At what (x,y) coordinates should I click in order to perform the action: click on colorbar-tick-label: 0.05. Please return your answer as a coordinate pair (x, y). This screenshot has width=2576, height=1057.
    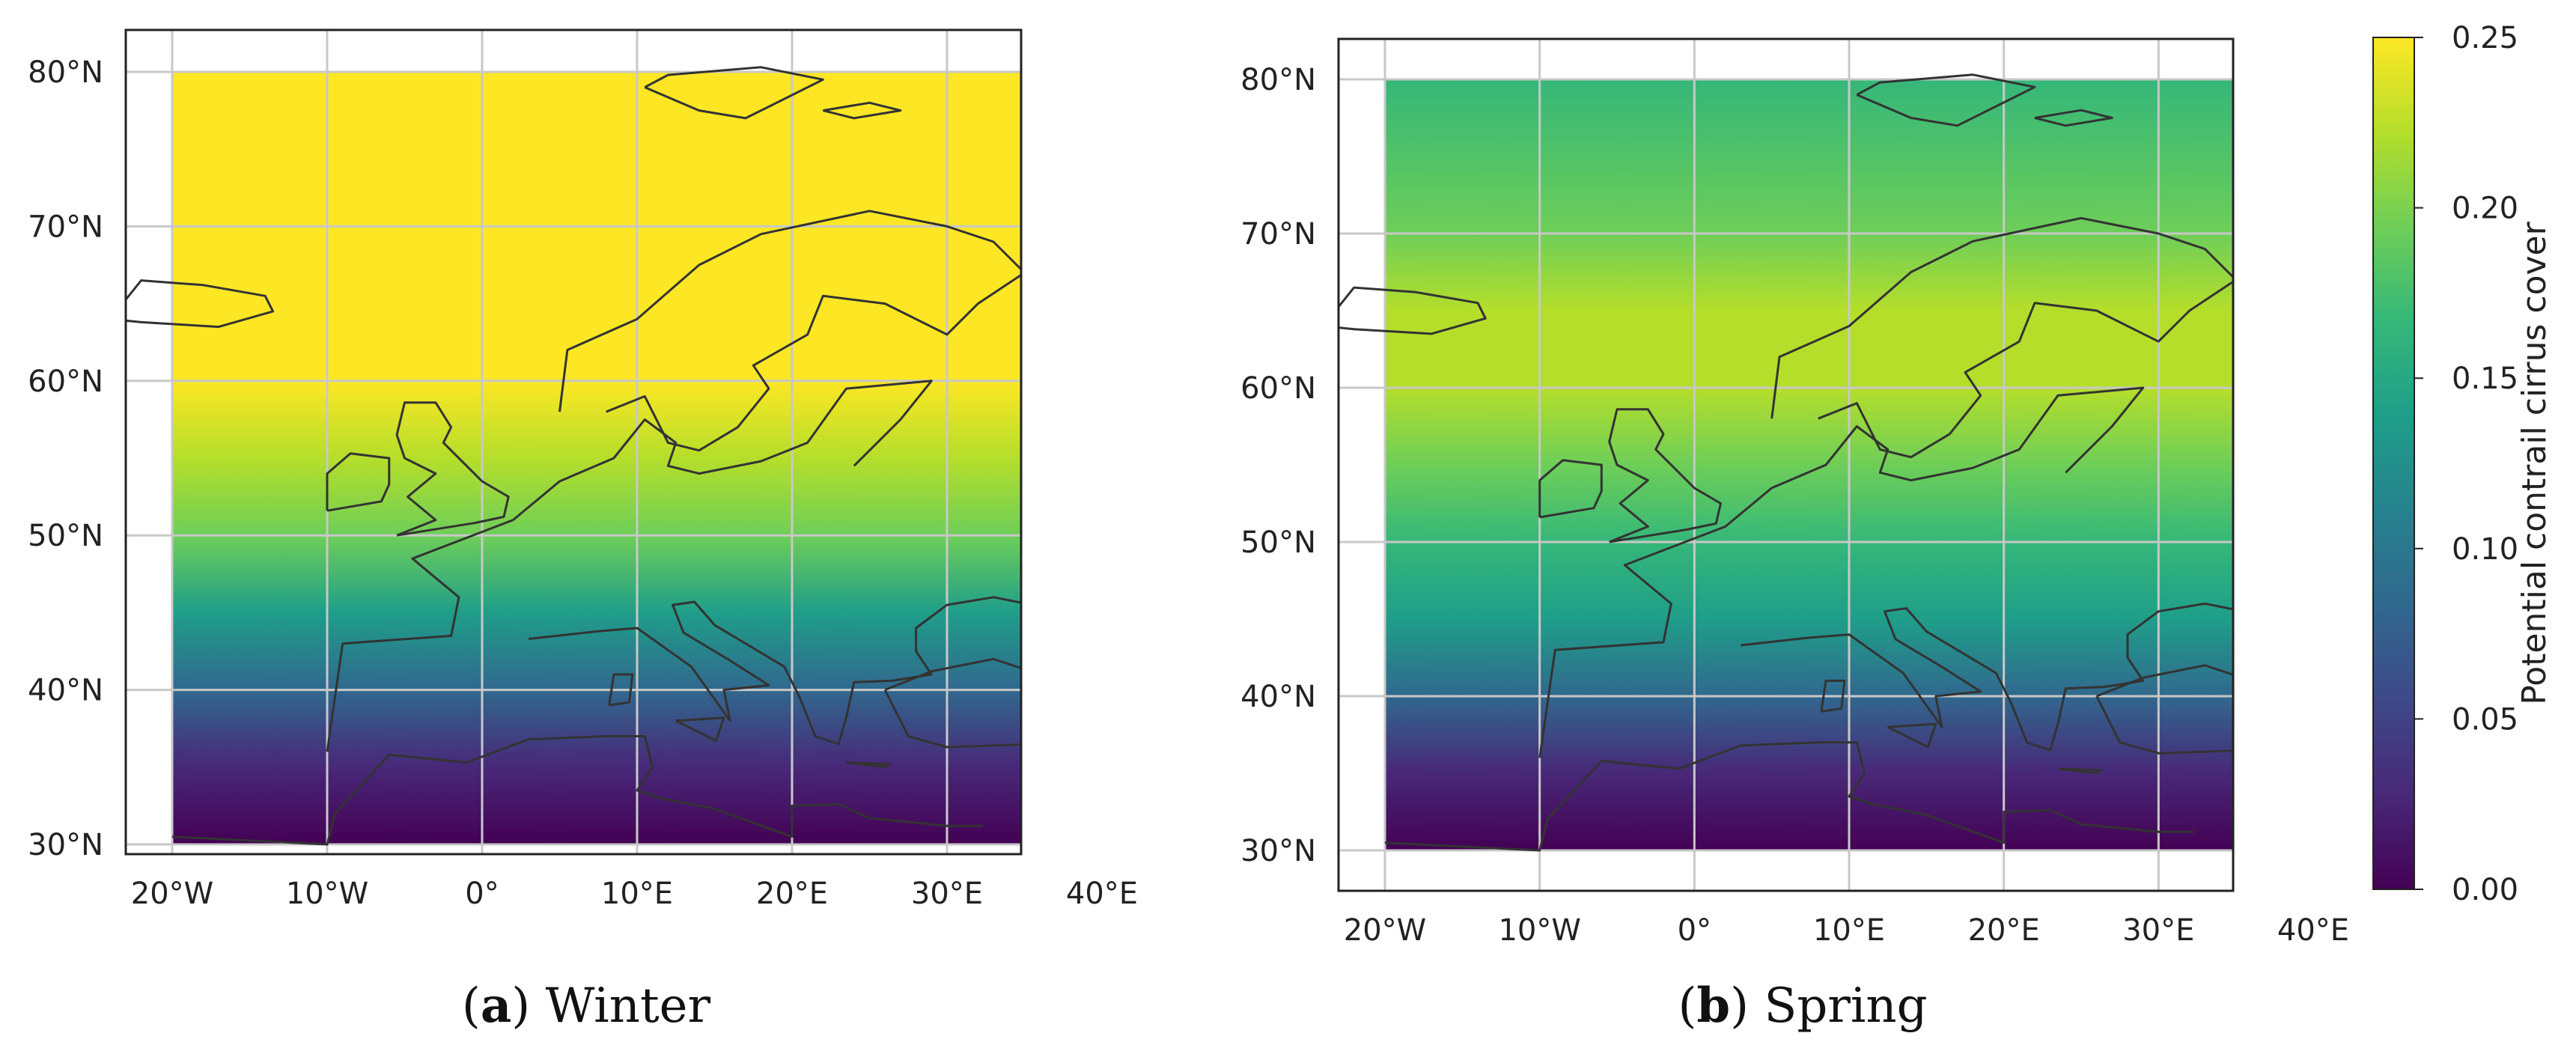
    Looking at the image, I should click on (2485, 719).